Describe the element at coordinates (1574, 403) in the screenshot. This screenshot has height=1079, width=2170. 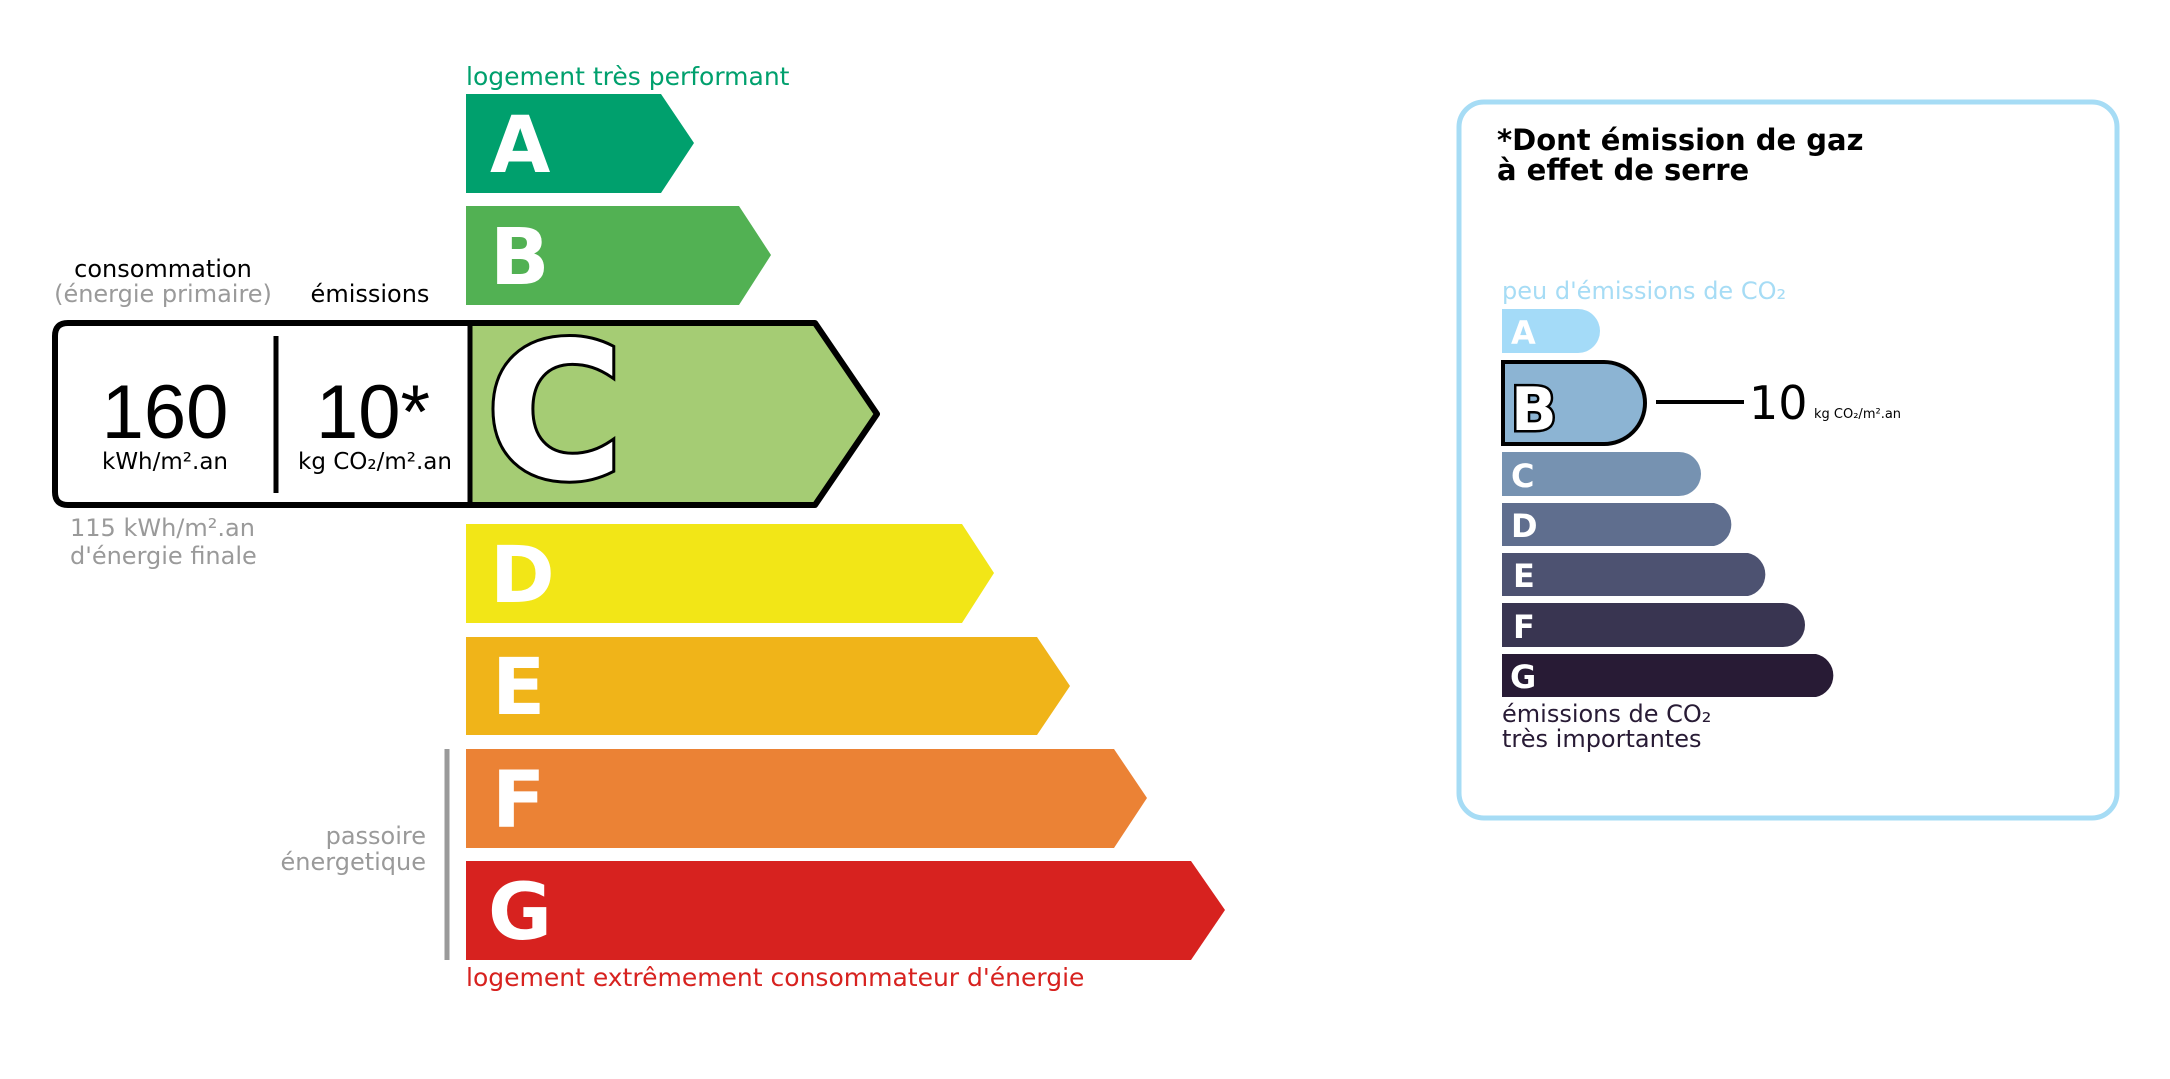
I see `ghg-bar-b-current` at that location.